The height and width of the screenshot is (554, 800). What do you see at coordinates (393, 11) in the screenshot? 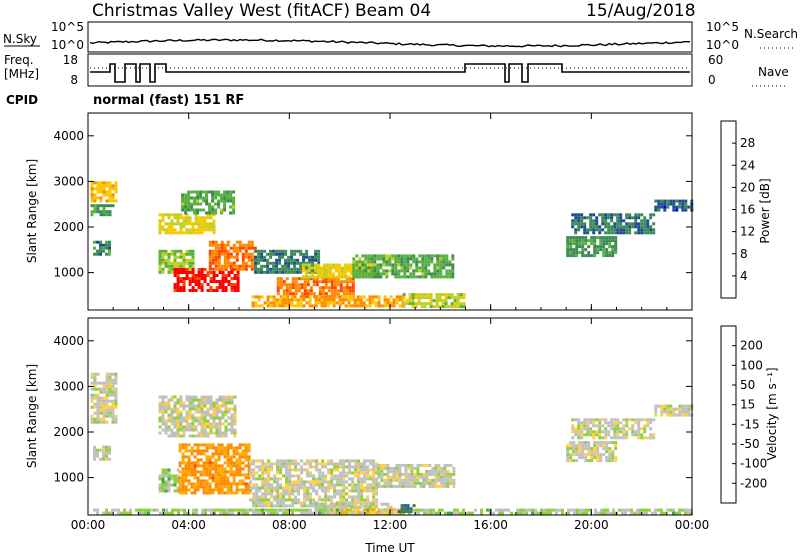
I see `beam-label: Beam 04` at bounding box center [393, 11].